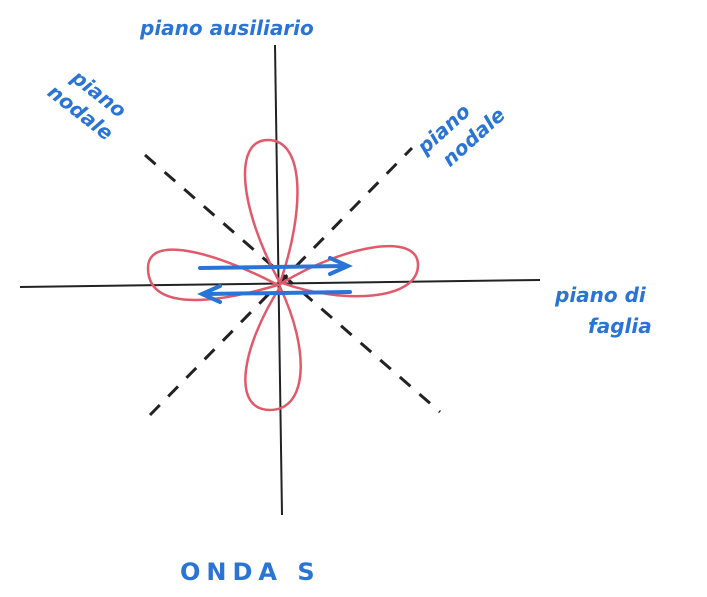 This screenshot has height=597, width=707. What do you see at coordinates (277, 293) in the screenshot?
I see `arrow-left` at bounding box center [277, 293].